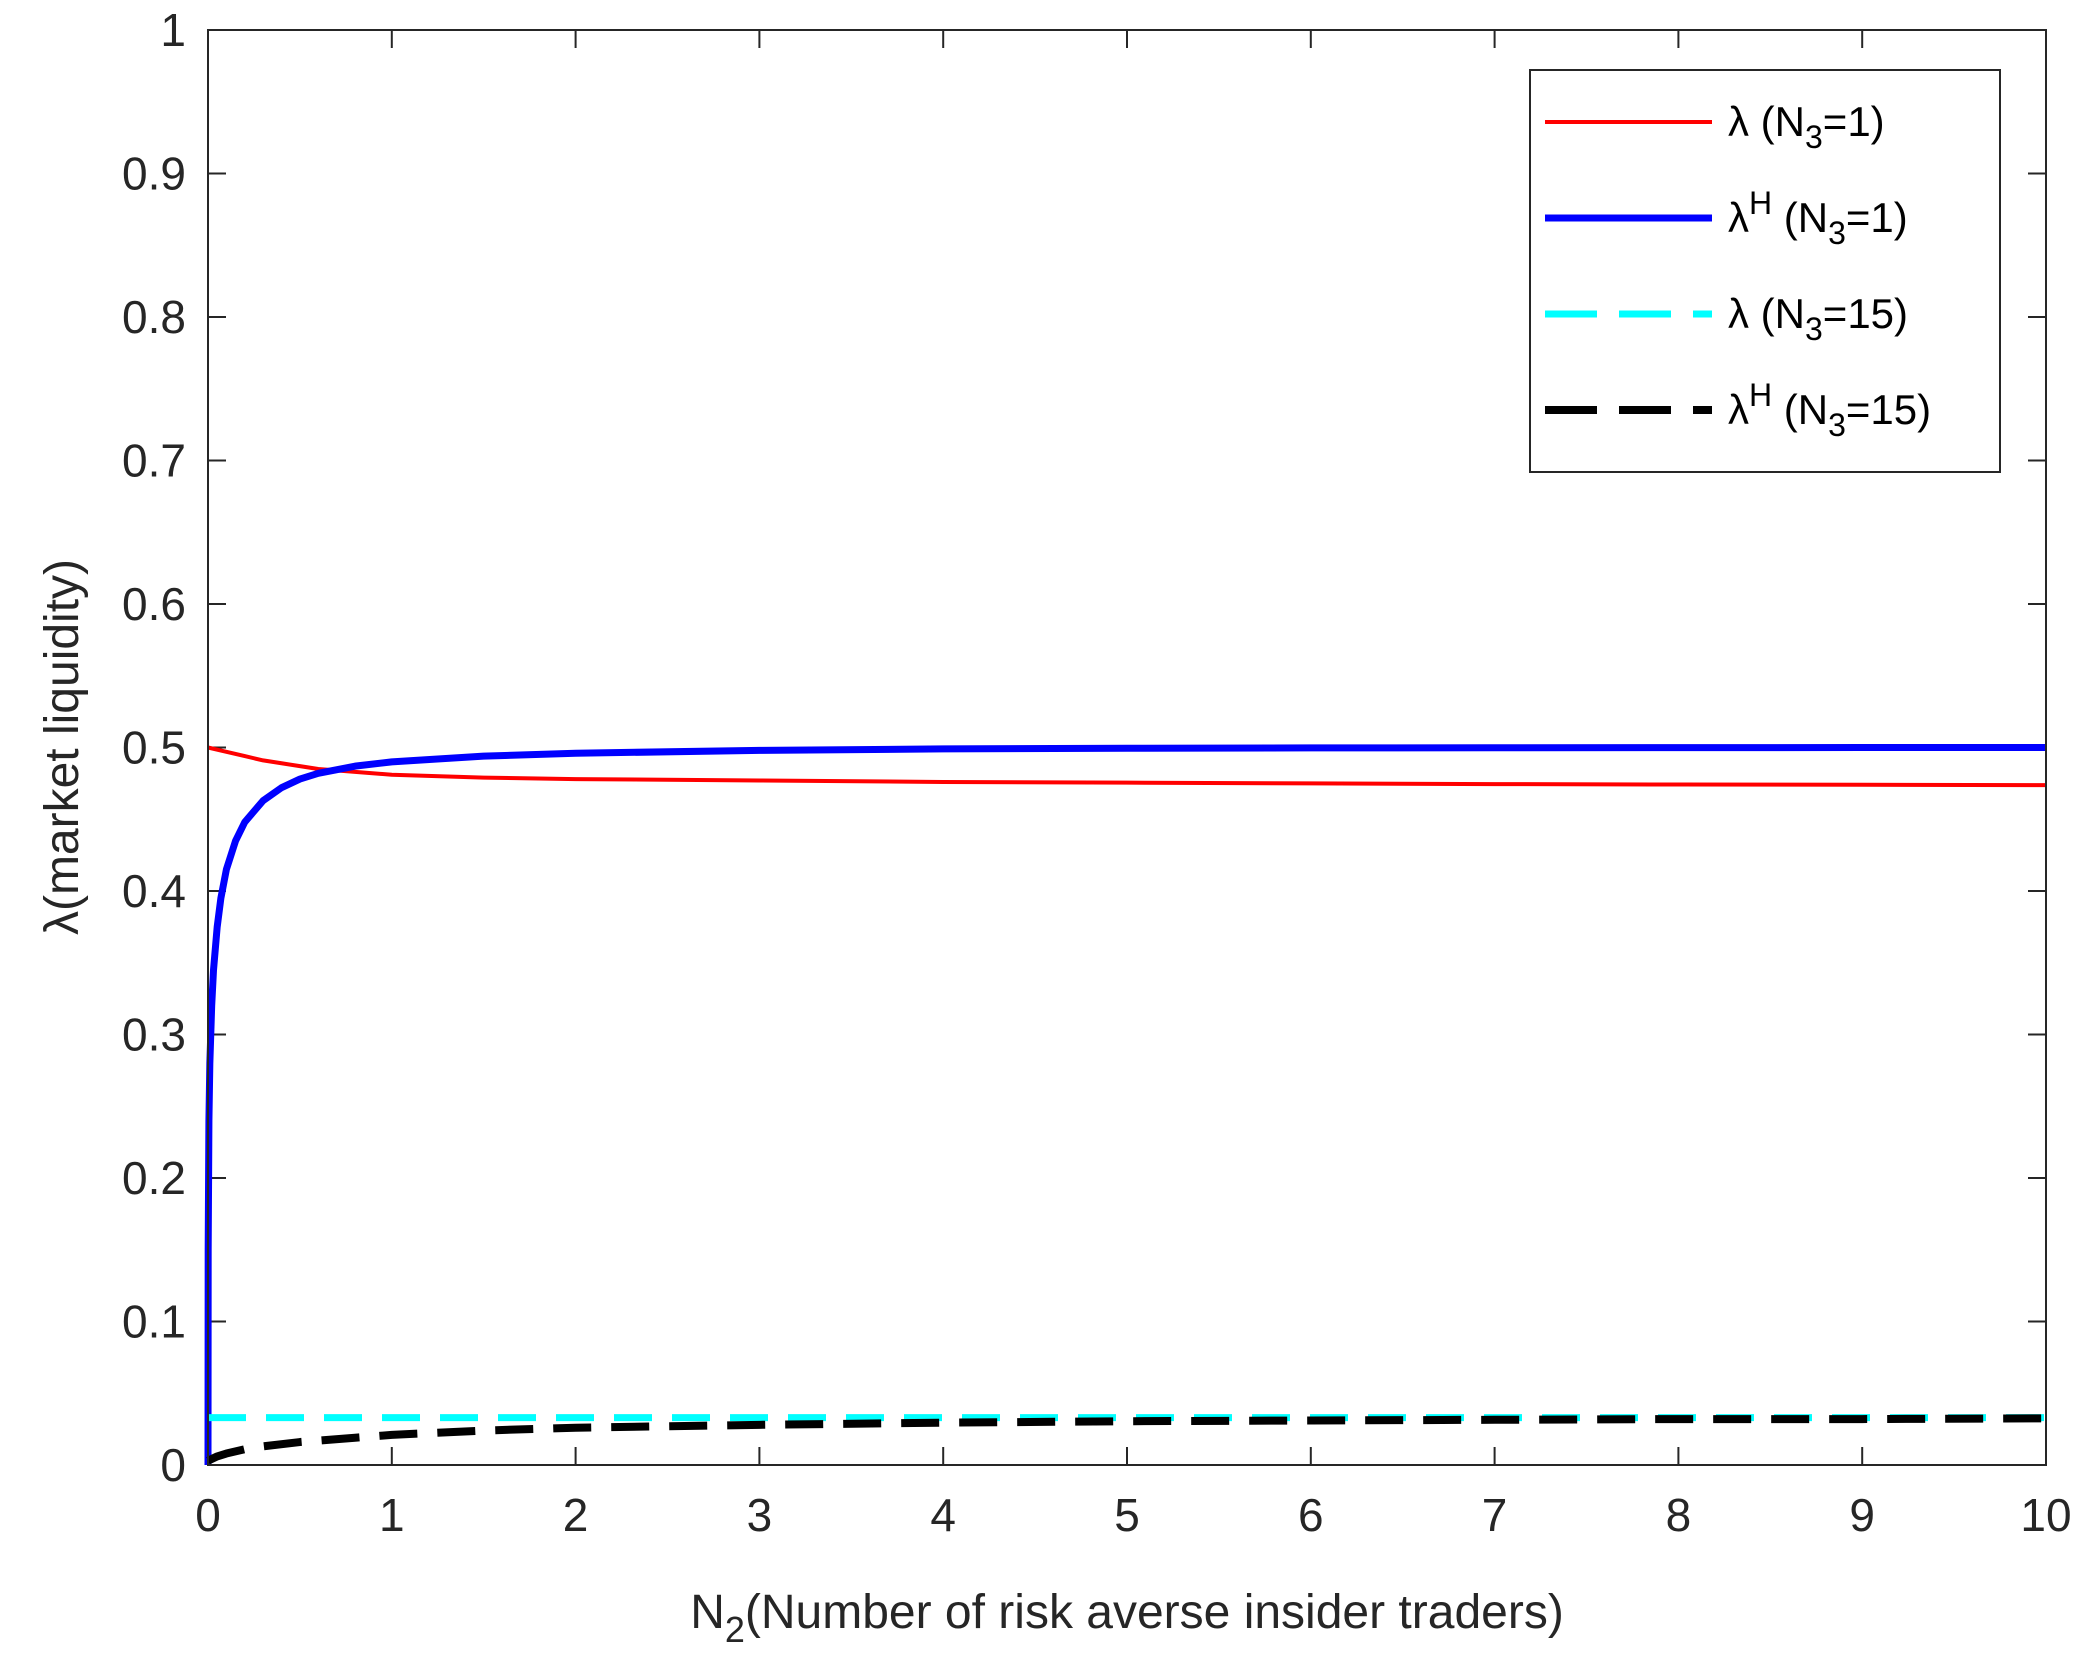  Describe the element at coordinates (154, 461) in the screenshot. I see `y-tick-label: 0.7` at that location.